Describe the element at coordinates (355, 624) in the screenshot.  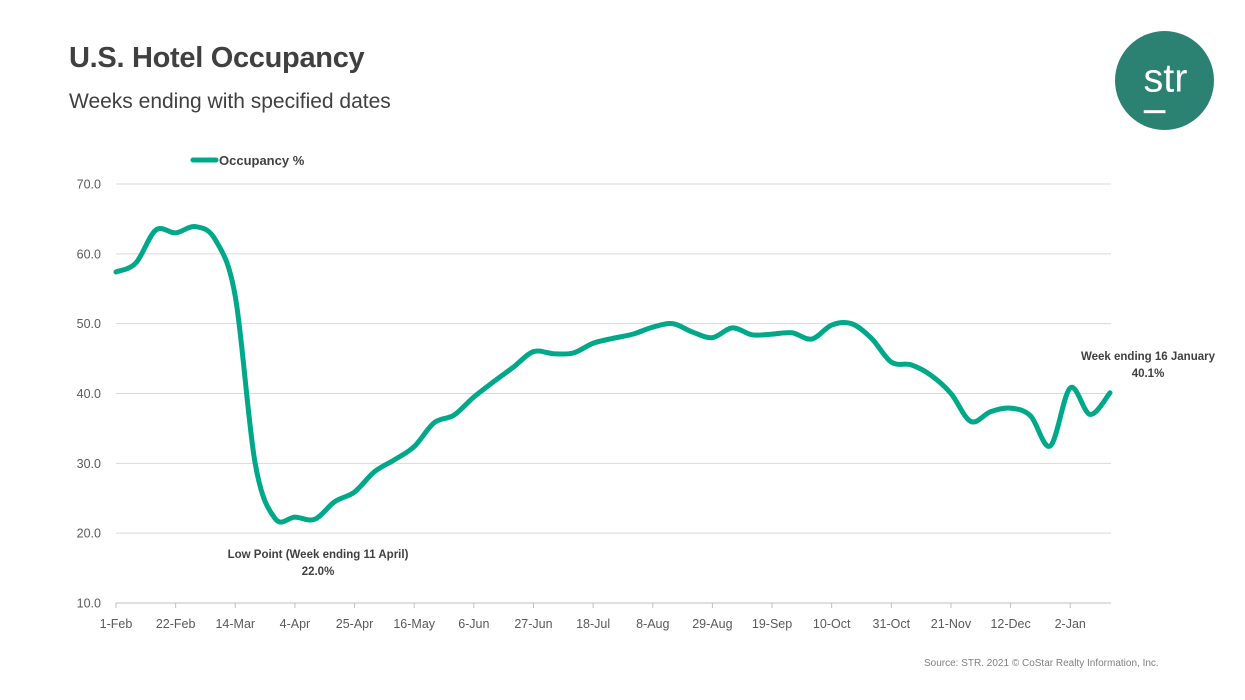
I see `x-tick-label: 25-Apr` at that location.